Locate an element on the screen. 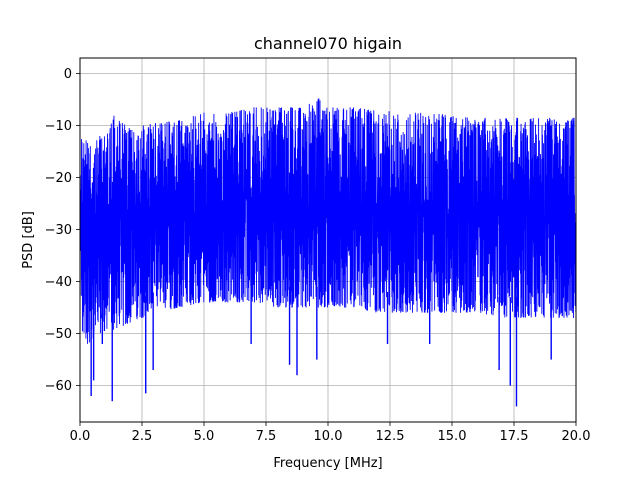  y-tick-label: −10 is located at coordinates (58, 126).